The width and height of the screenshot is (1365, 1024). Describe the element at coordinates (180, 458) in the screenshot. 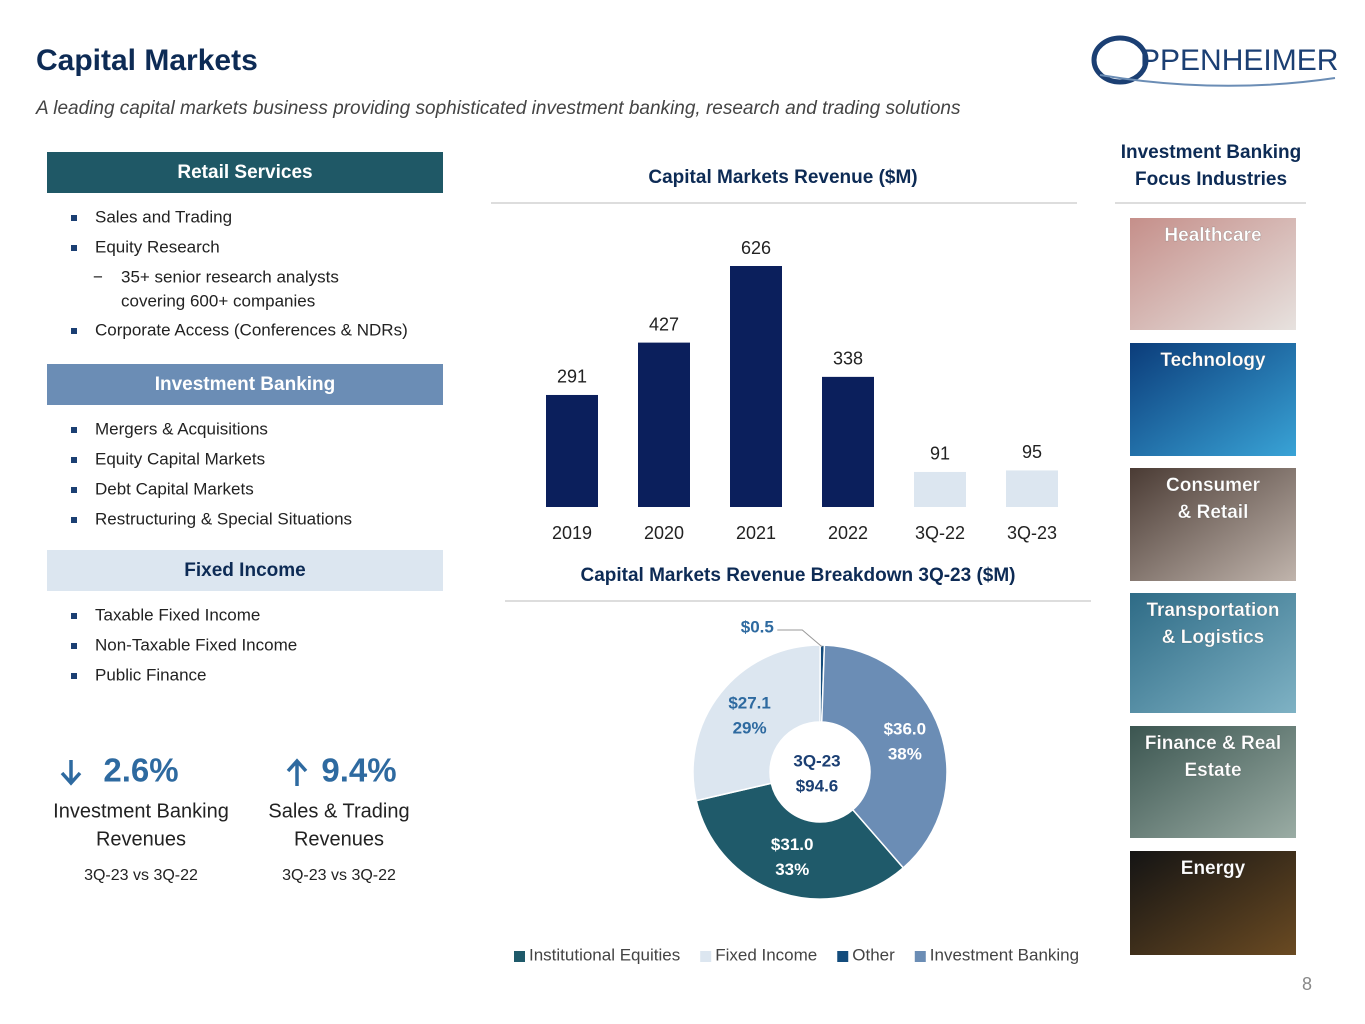

I see `bullet-text: Equity Capital Markets` at that location.